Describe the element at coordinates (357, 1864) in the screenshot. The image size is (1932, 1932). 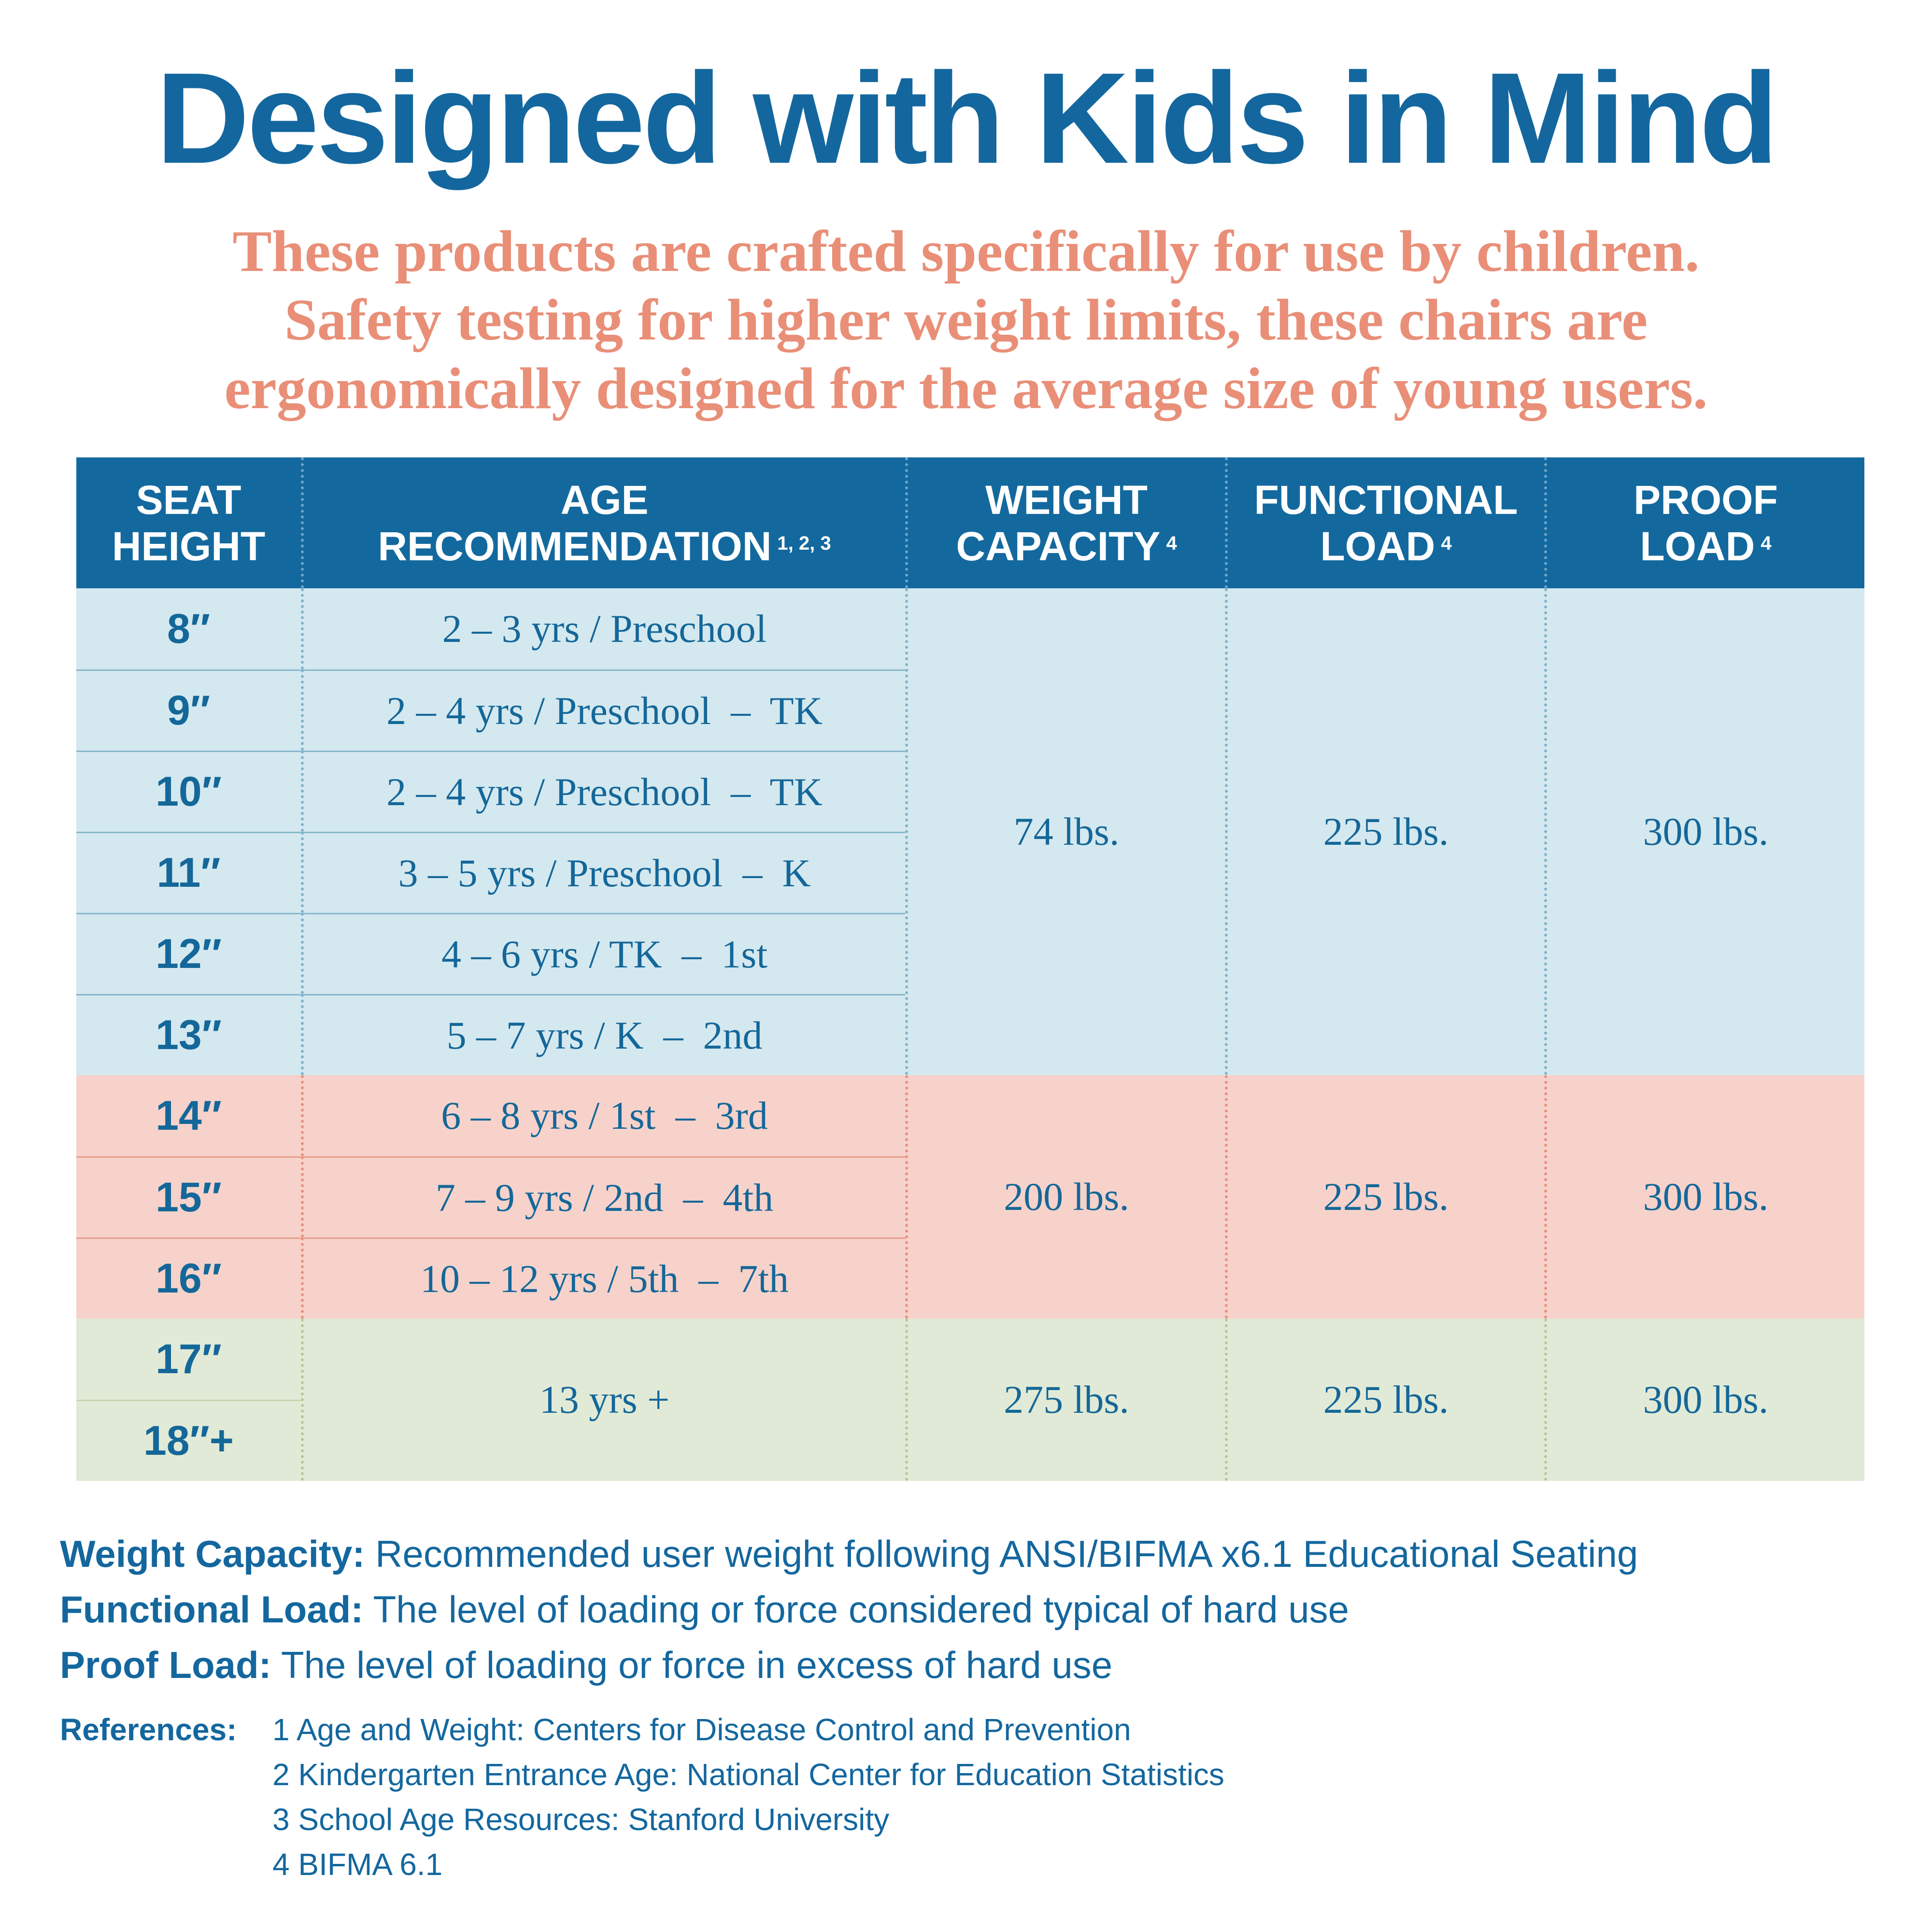
I see `reference-item: 4 BIFMA 6.1` at that location.